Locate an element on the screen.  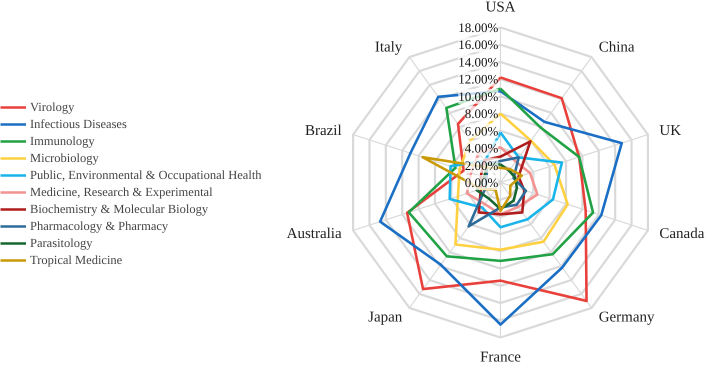
y-tick-label: 2.00% is located at coordinates (481, 165).